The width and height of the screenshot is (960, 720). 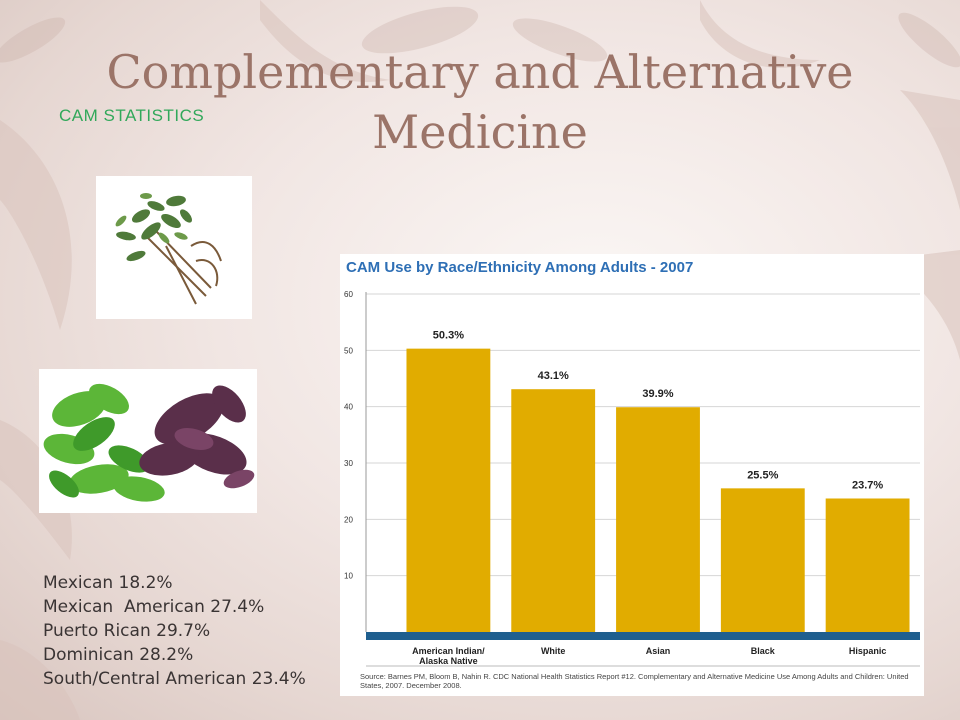 What do you see at coordinates (643, 636) in the screenshot?
I see `chart-baseline` at bounding box center [643, 636].